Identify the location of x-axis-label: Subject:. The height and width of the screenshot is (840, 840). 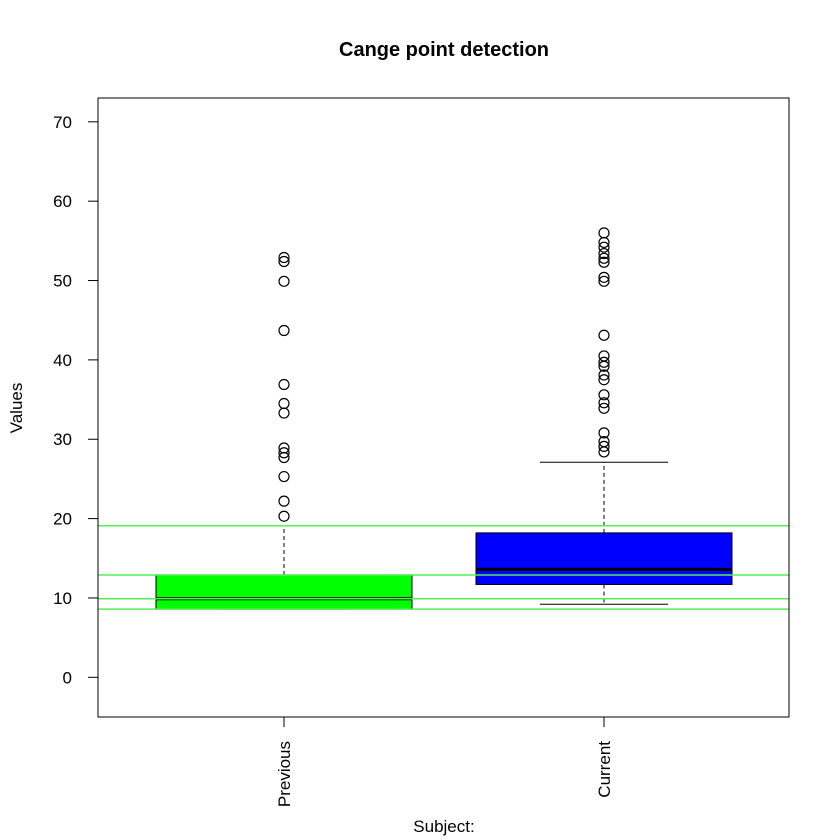
(443, 826).